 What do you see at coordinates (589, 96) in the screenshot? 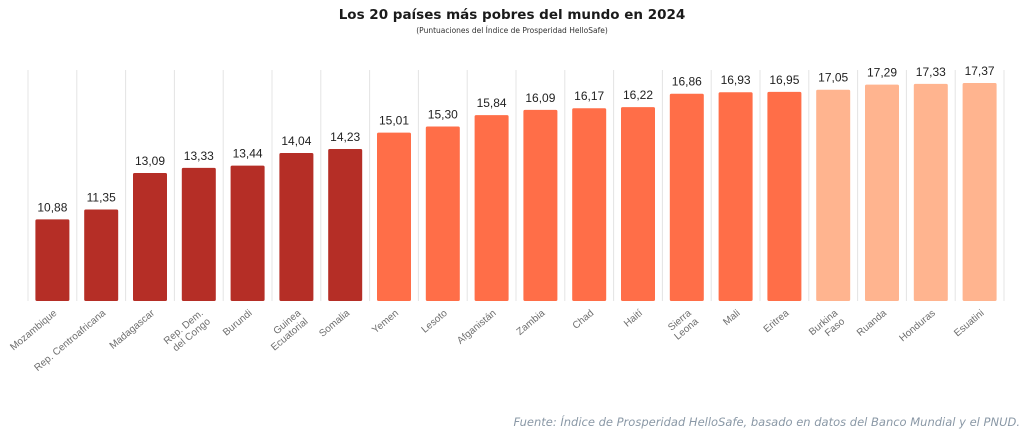
I see `data-label: 16,17` at bounding box center [589, 96].